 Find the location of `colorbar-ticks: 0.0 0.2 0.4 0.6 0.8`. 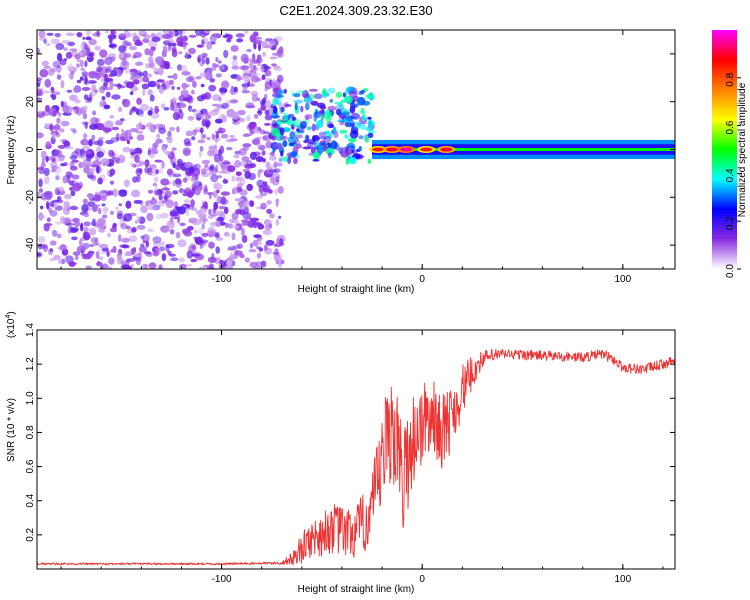

colorbar-ticks: 0.0 0.2 0.4 0.6 0.8 is located at coordinates (733, 175).